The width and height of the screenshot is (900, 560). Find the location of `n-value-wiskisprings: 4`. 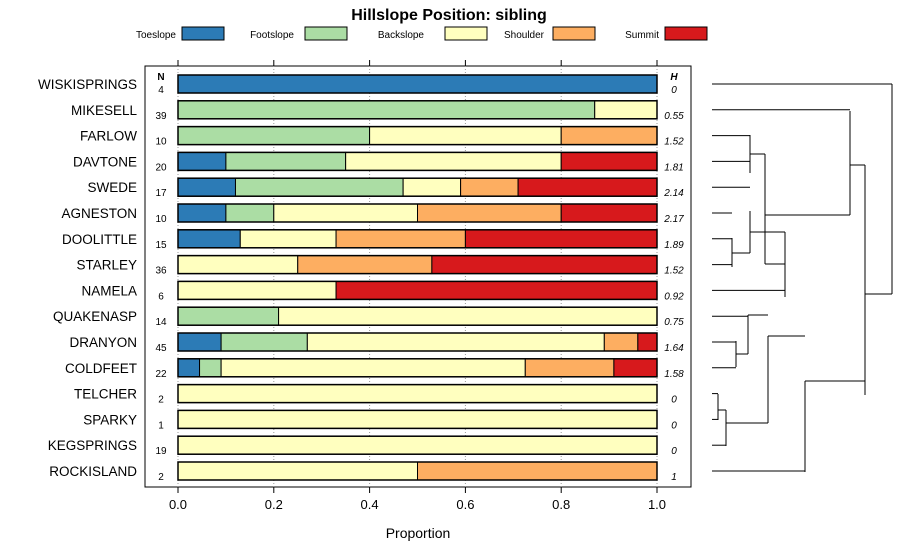

n-value-wiskisprings: 4 is located at coordinates (161, 90).